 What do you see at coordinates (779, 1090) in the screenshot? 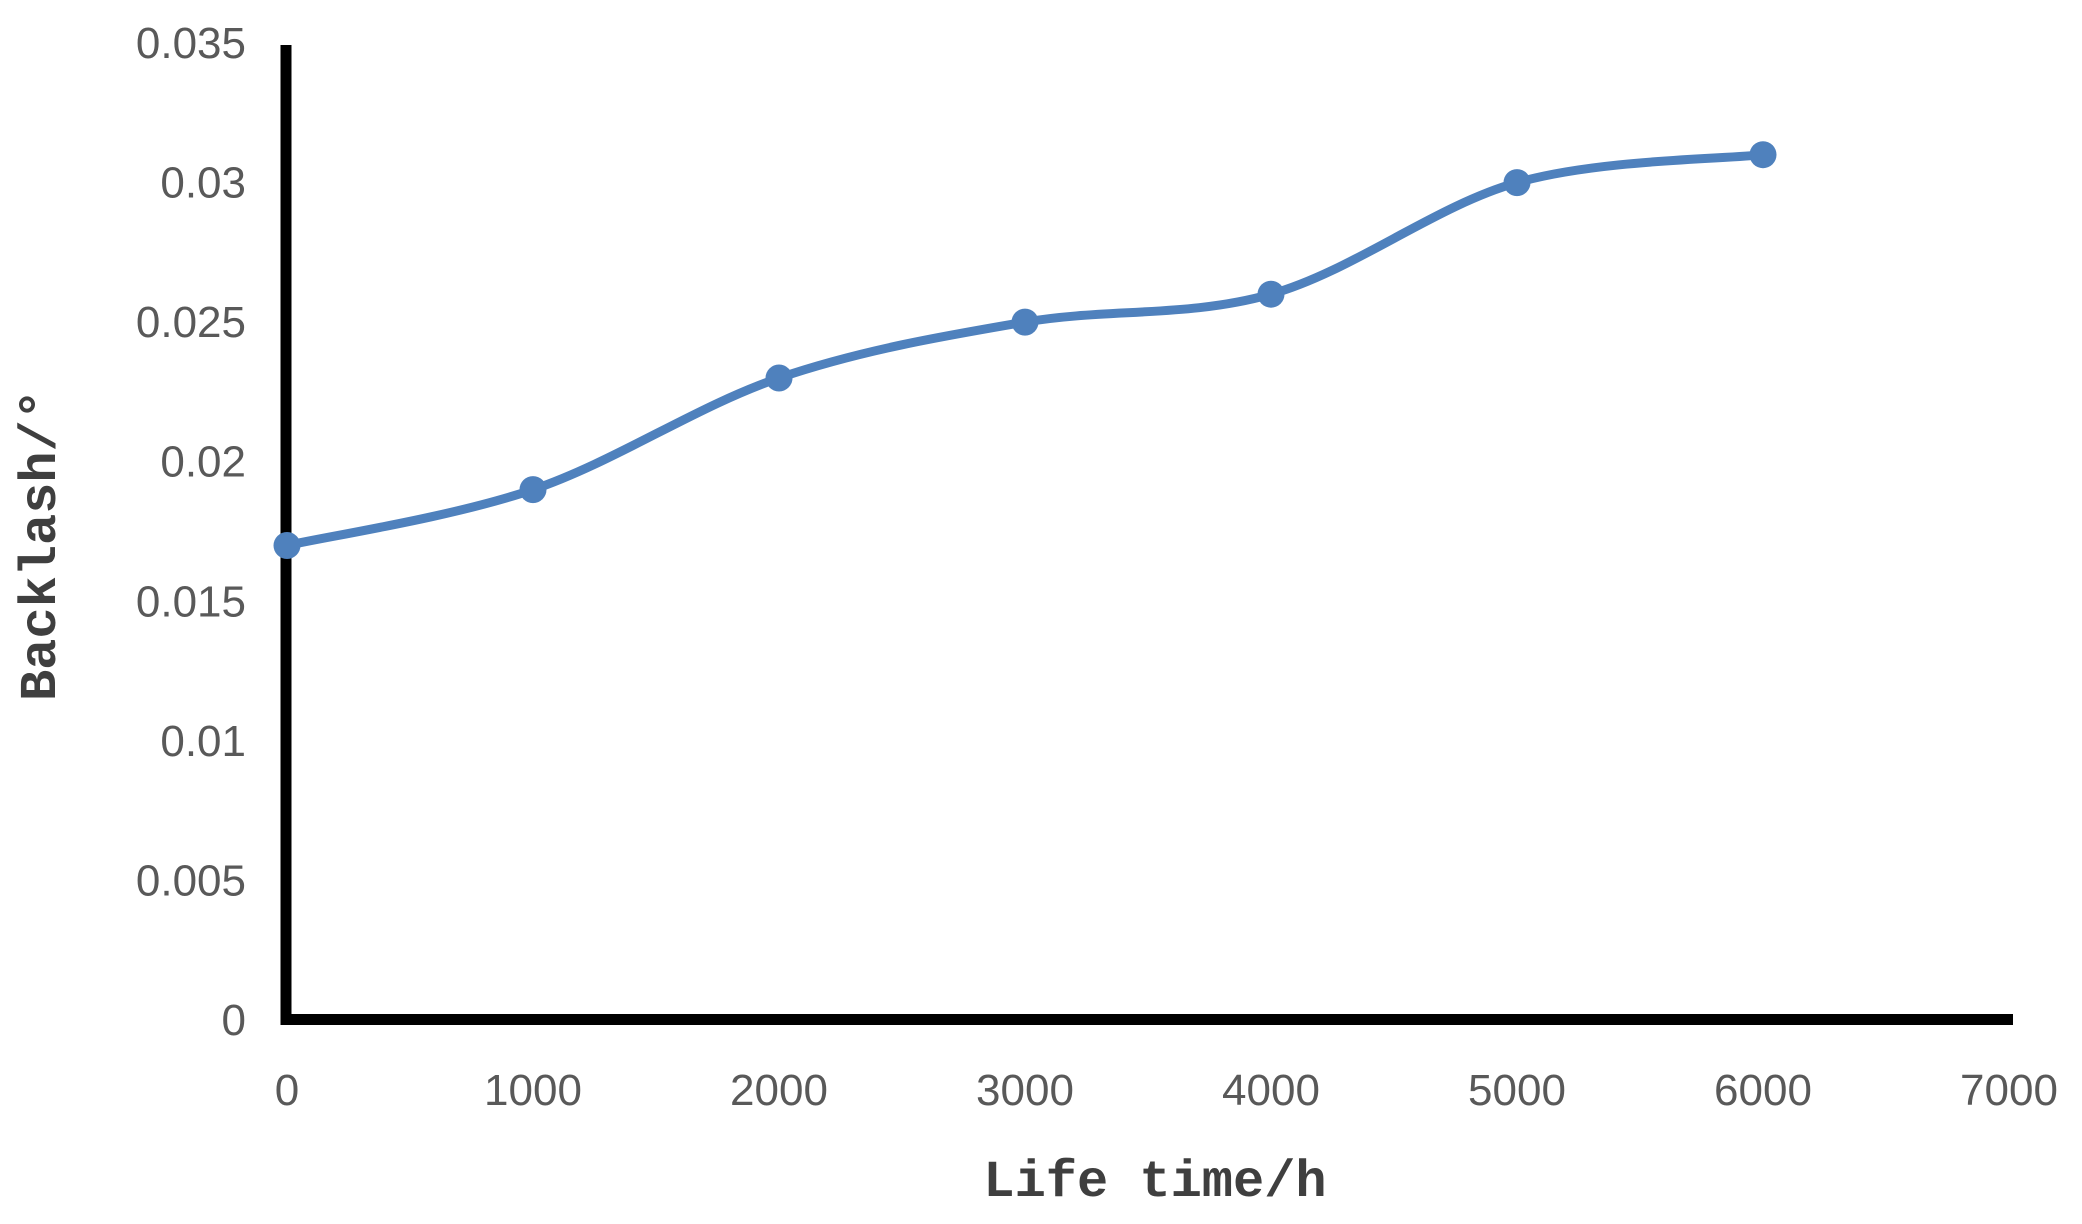
I see `x-tick-label: 2000` at bounding box center [779, 1090].